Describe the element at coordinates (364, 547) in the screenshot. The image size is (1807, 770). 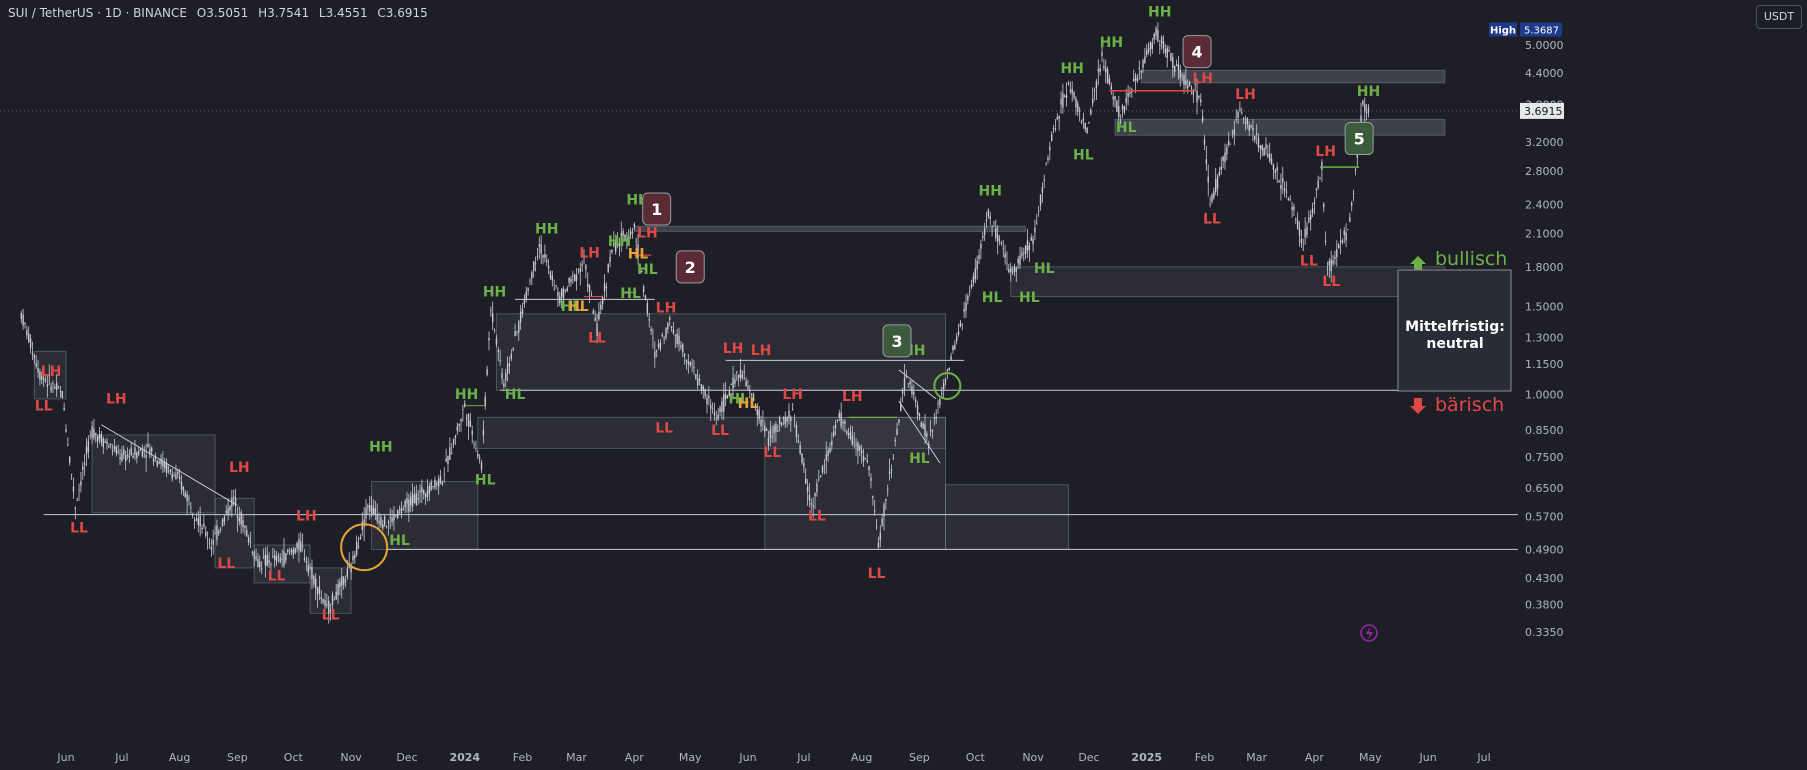
I see `breakout-circle` at that location.